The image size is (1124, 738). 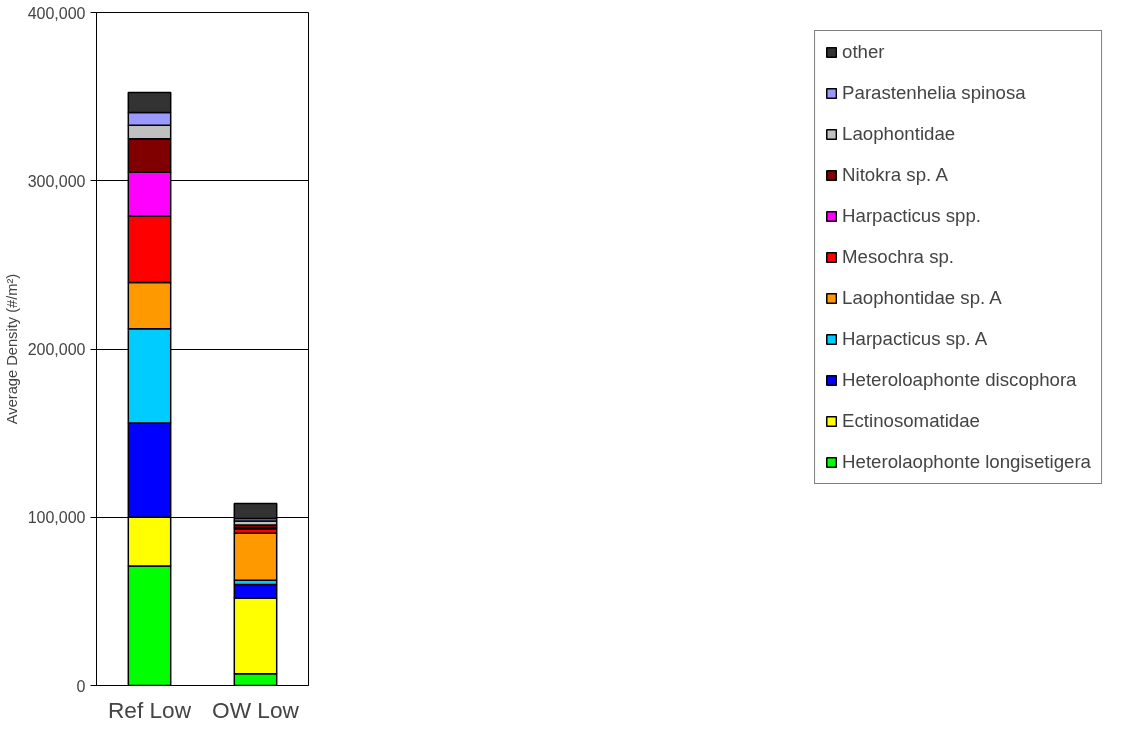 What do you see at coordinates (895, 175) in the screenshot?
I see `legend-label: Nitokra sp. A` at bounding box center [895, 175].